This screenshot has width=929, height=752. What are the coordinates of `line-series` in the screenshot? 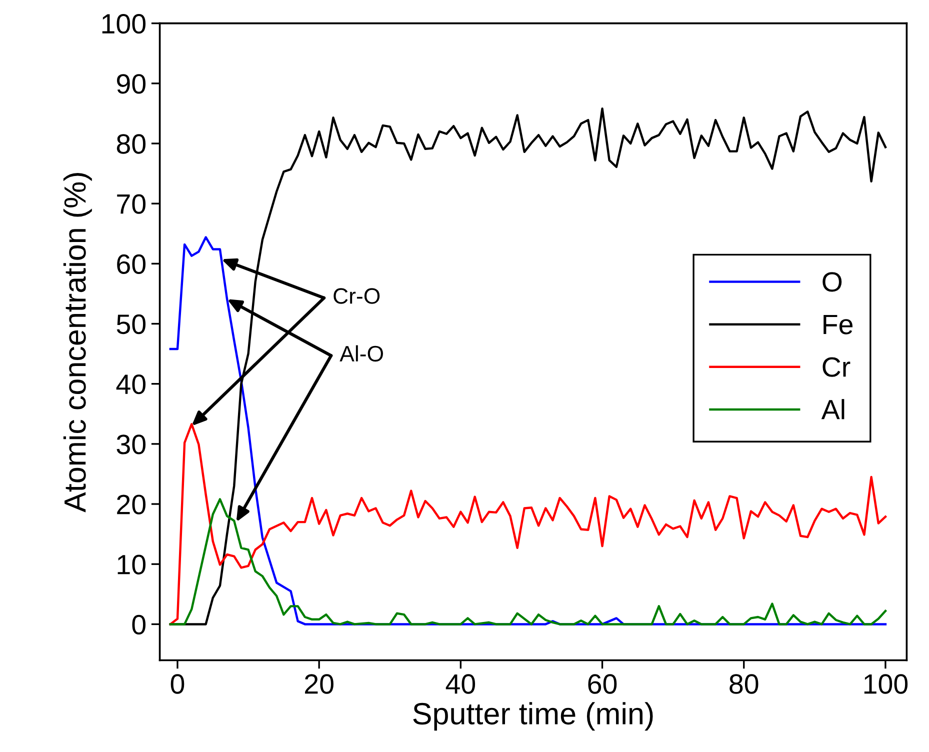 It's located at (528, 562).